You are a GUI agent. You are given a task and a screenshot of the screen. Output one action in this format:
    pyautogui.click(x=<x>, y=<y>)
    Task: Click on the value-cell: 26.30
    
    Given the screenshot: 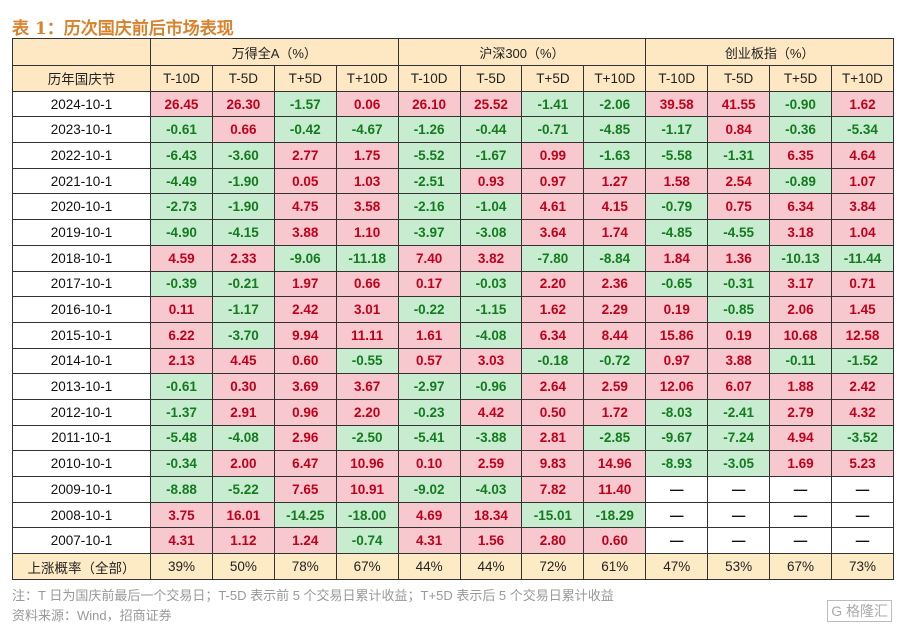 What is the action you would take?
    pyautogui.click(x=243, y=104)
    